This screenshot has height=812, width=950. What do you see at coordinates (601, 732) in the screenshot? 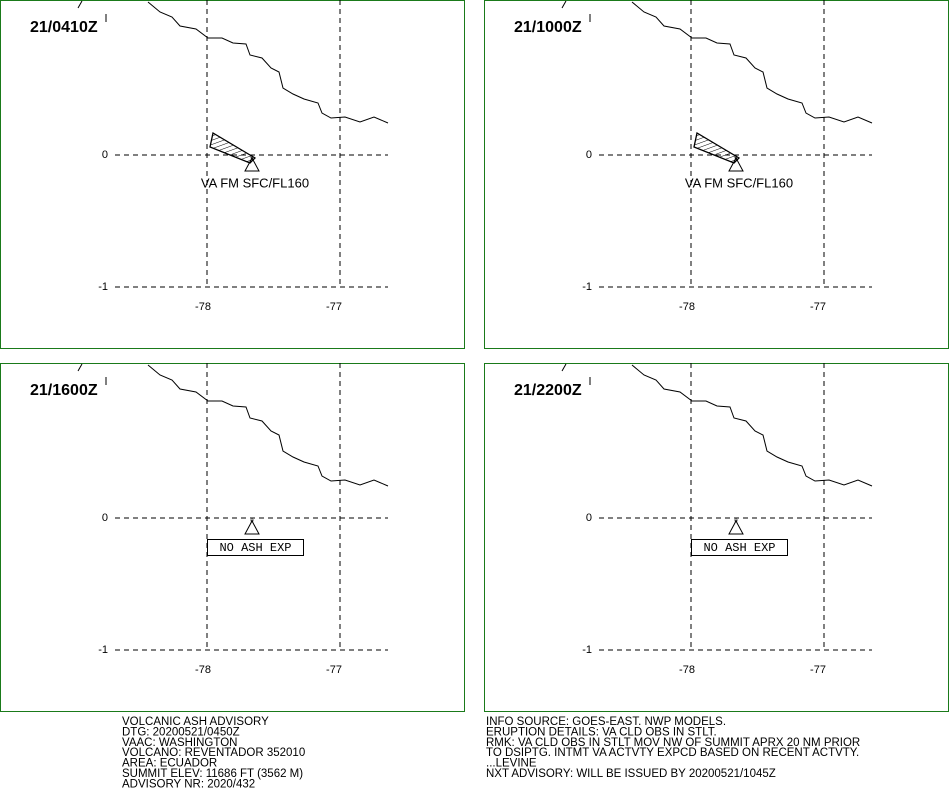
I see `advisory-line: ERUPTION DETAILS: VA CLD OBS IN STLT.` at bounding box center [601, 732].